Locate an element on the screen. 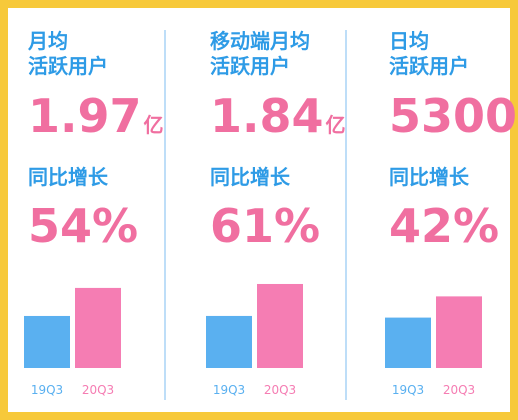  growth: 61% is located at coordinates (265, 226).